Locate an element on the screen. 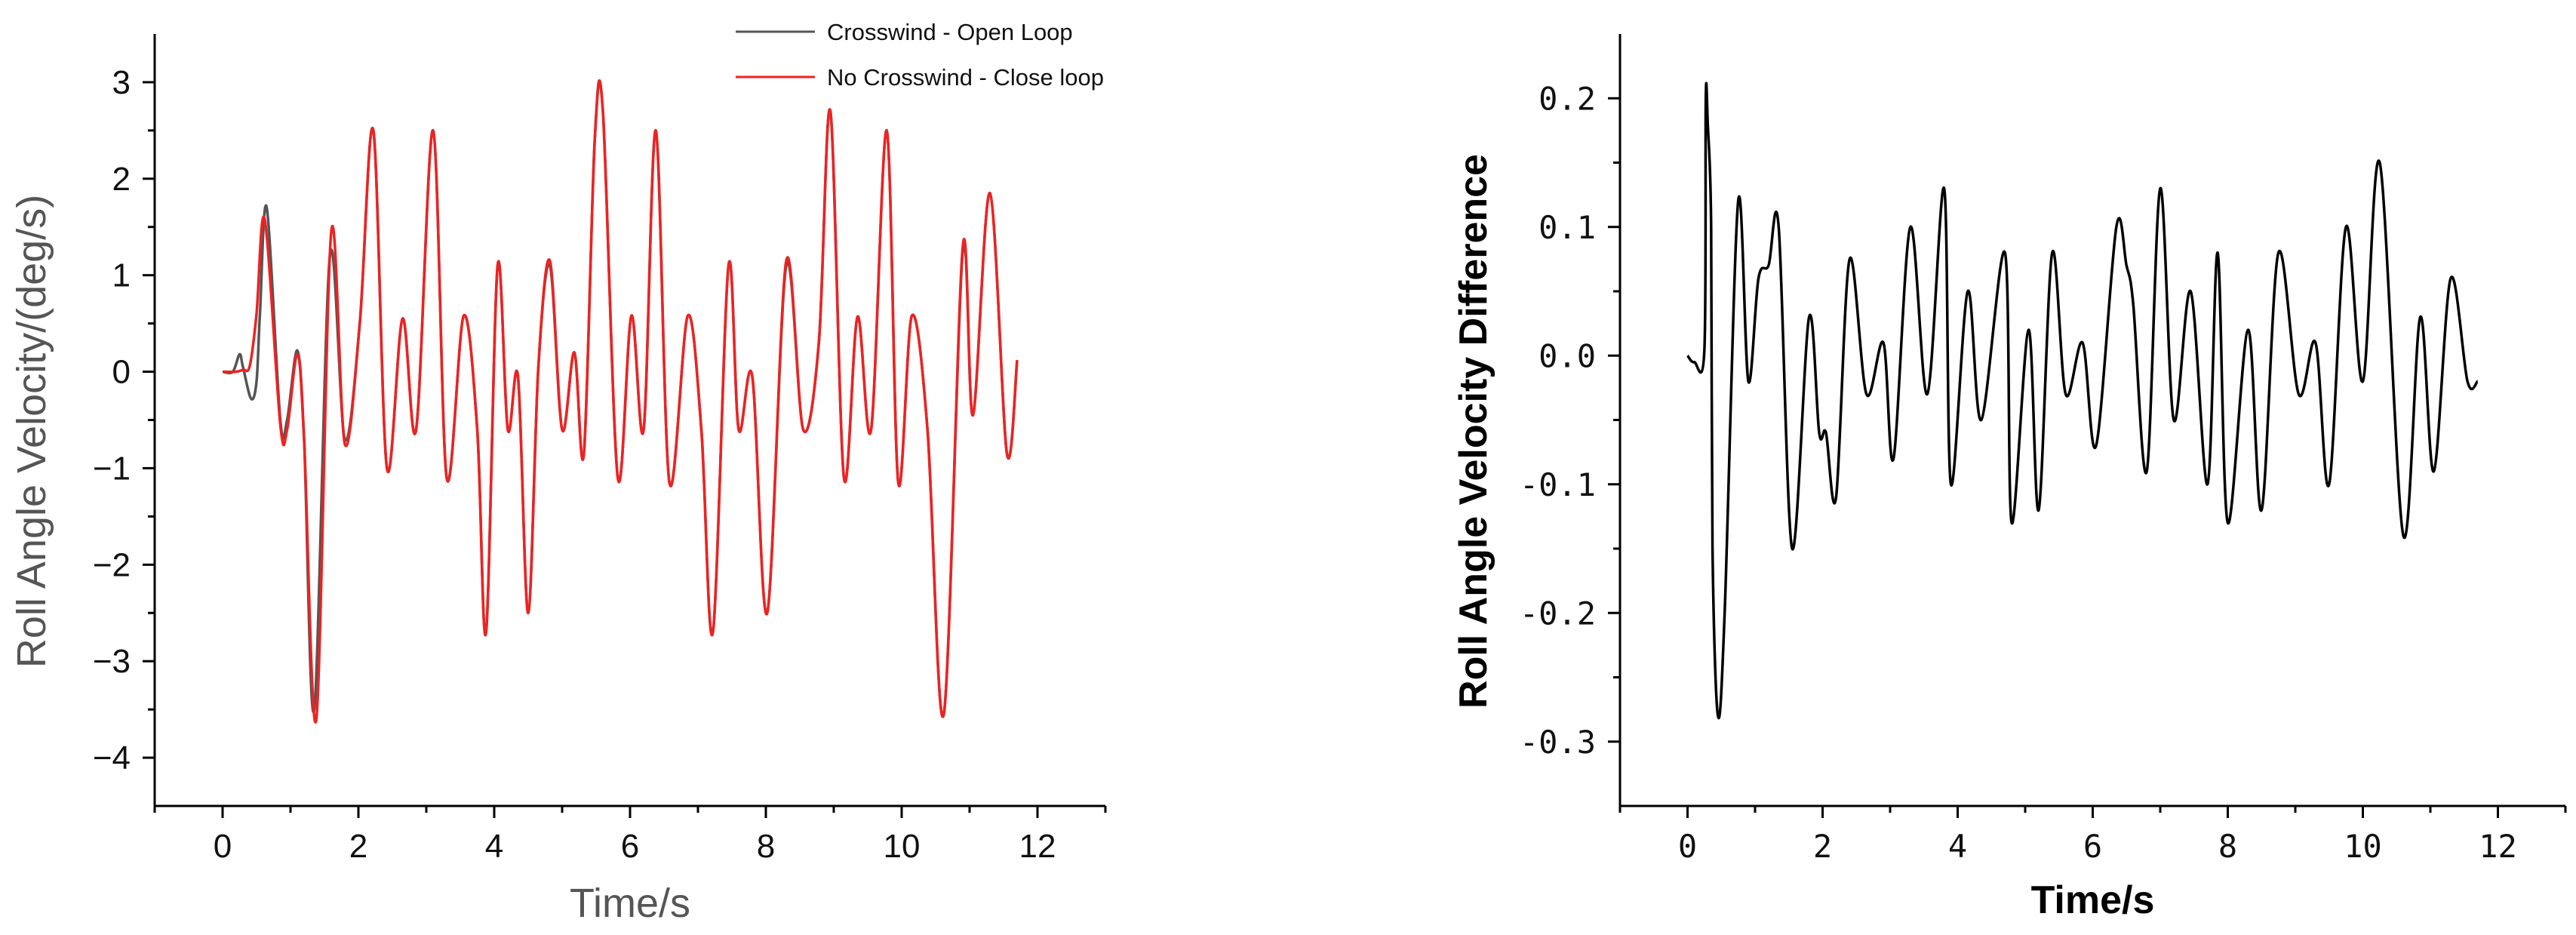  legend-label-crosswind-open-loop: Crosswind - Open Loop is located at coordinates (950, 32).